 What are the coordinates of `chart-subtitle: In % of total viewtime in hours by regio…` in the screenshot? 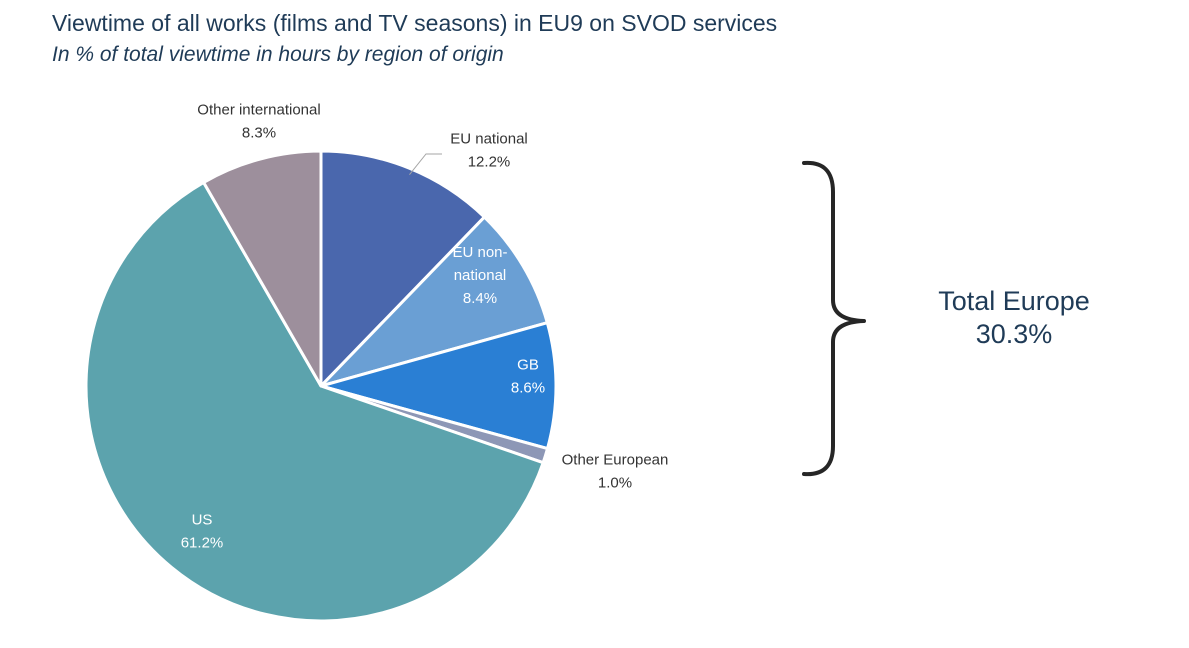 It's located at (278, 54).